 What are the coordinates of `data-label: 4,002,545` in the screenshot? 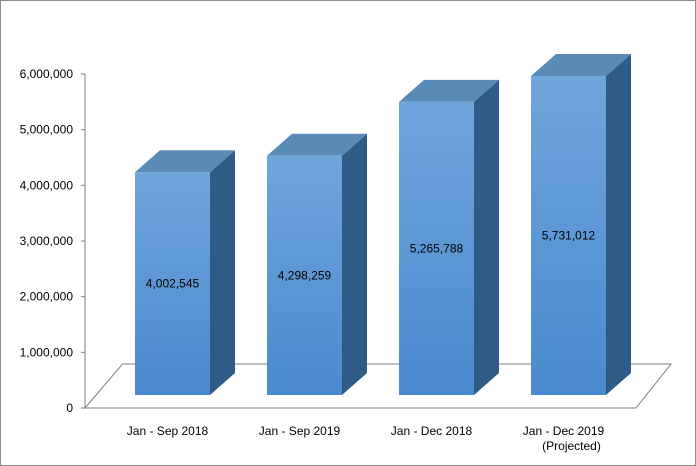 It's located at (173, 284).